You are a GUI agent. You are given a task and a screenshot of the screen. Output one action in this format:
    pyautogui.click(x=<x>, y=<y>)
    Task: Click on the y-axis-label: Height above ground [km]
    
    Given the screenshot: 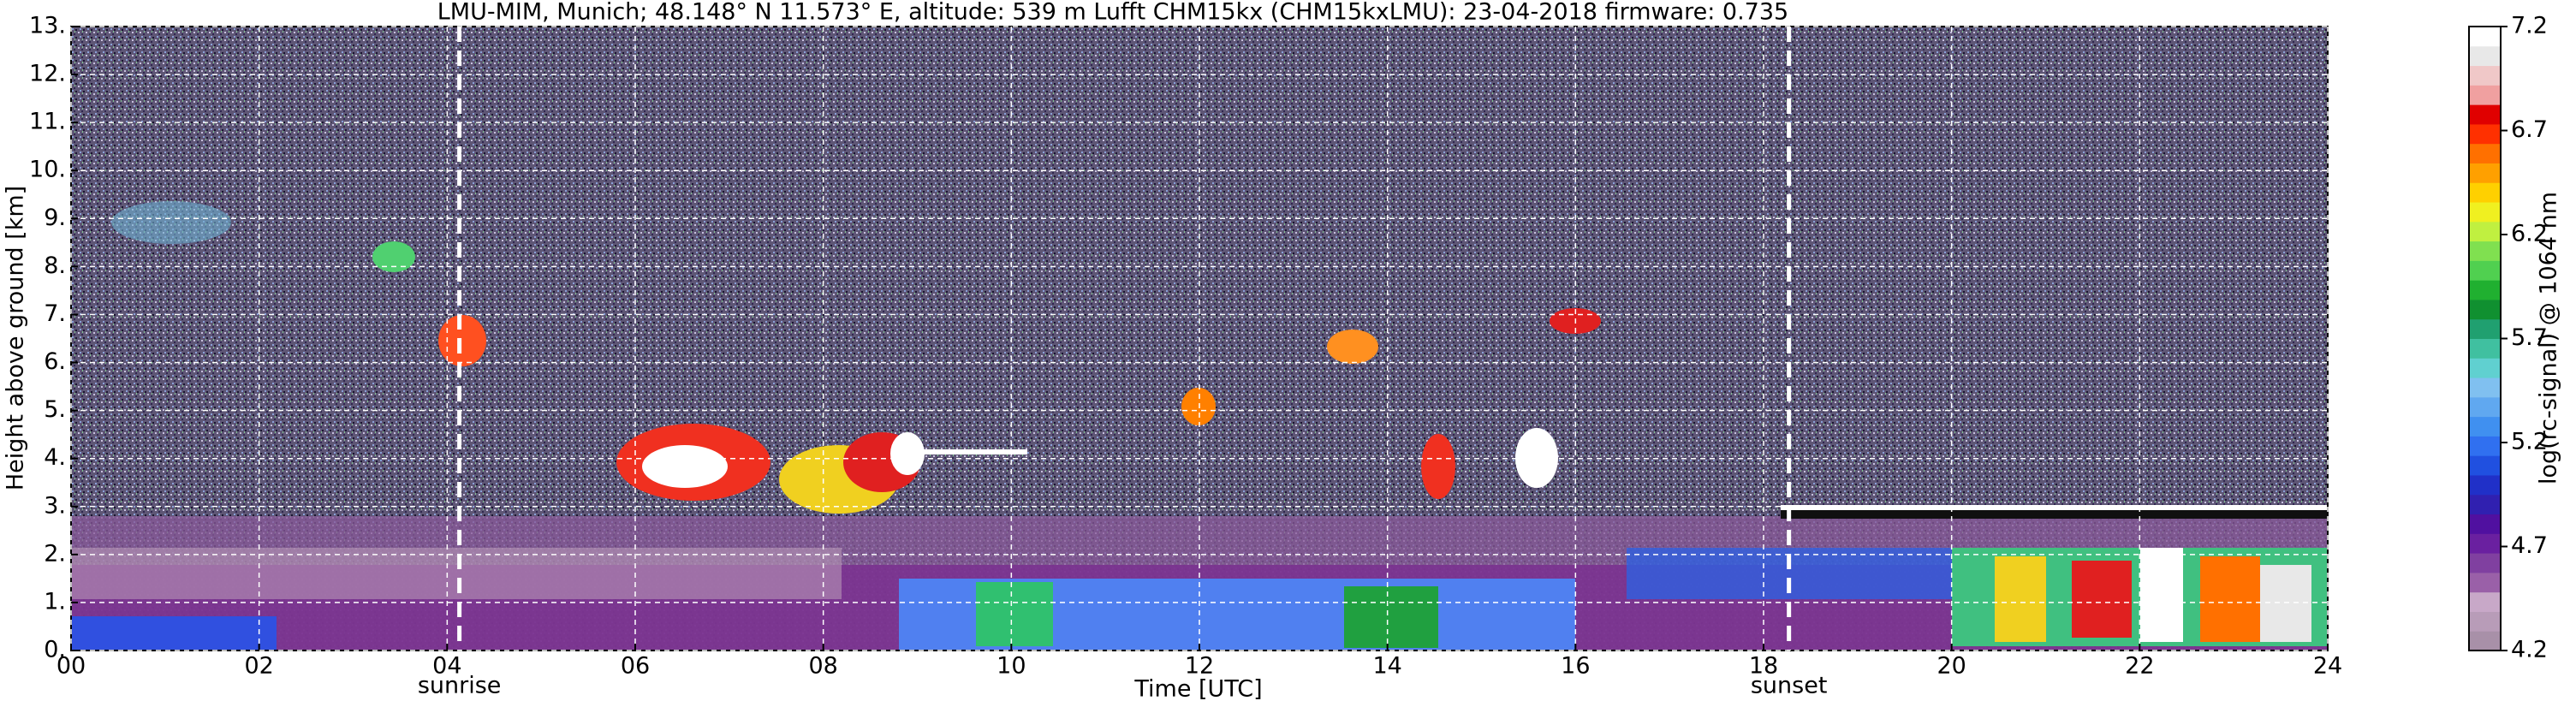 What is the action you would take?
    pyautogui.click(x=16, y=338)
    